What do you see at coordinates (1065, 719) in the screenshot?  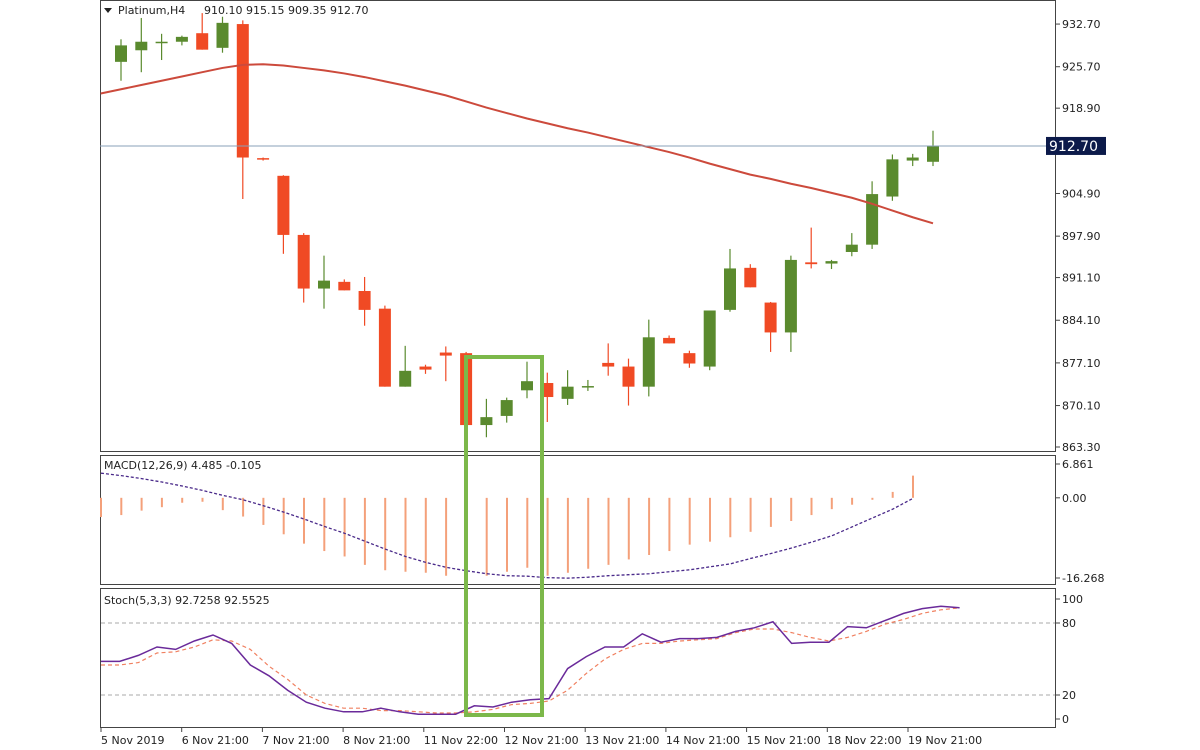 I see `stoch-axis-label: 0` at bounding box center [1065, 719].